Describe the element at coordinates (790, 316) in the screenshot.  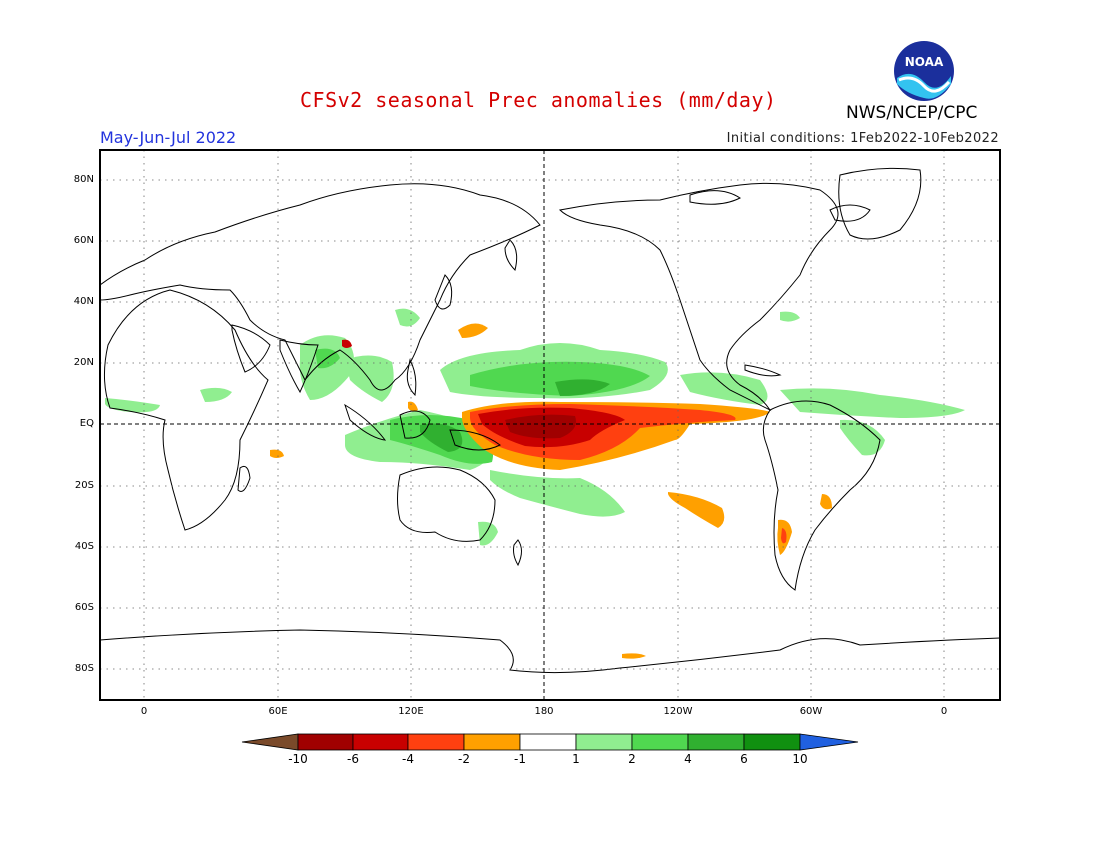
I see `wet-region-caribbean` at that location.